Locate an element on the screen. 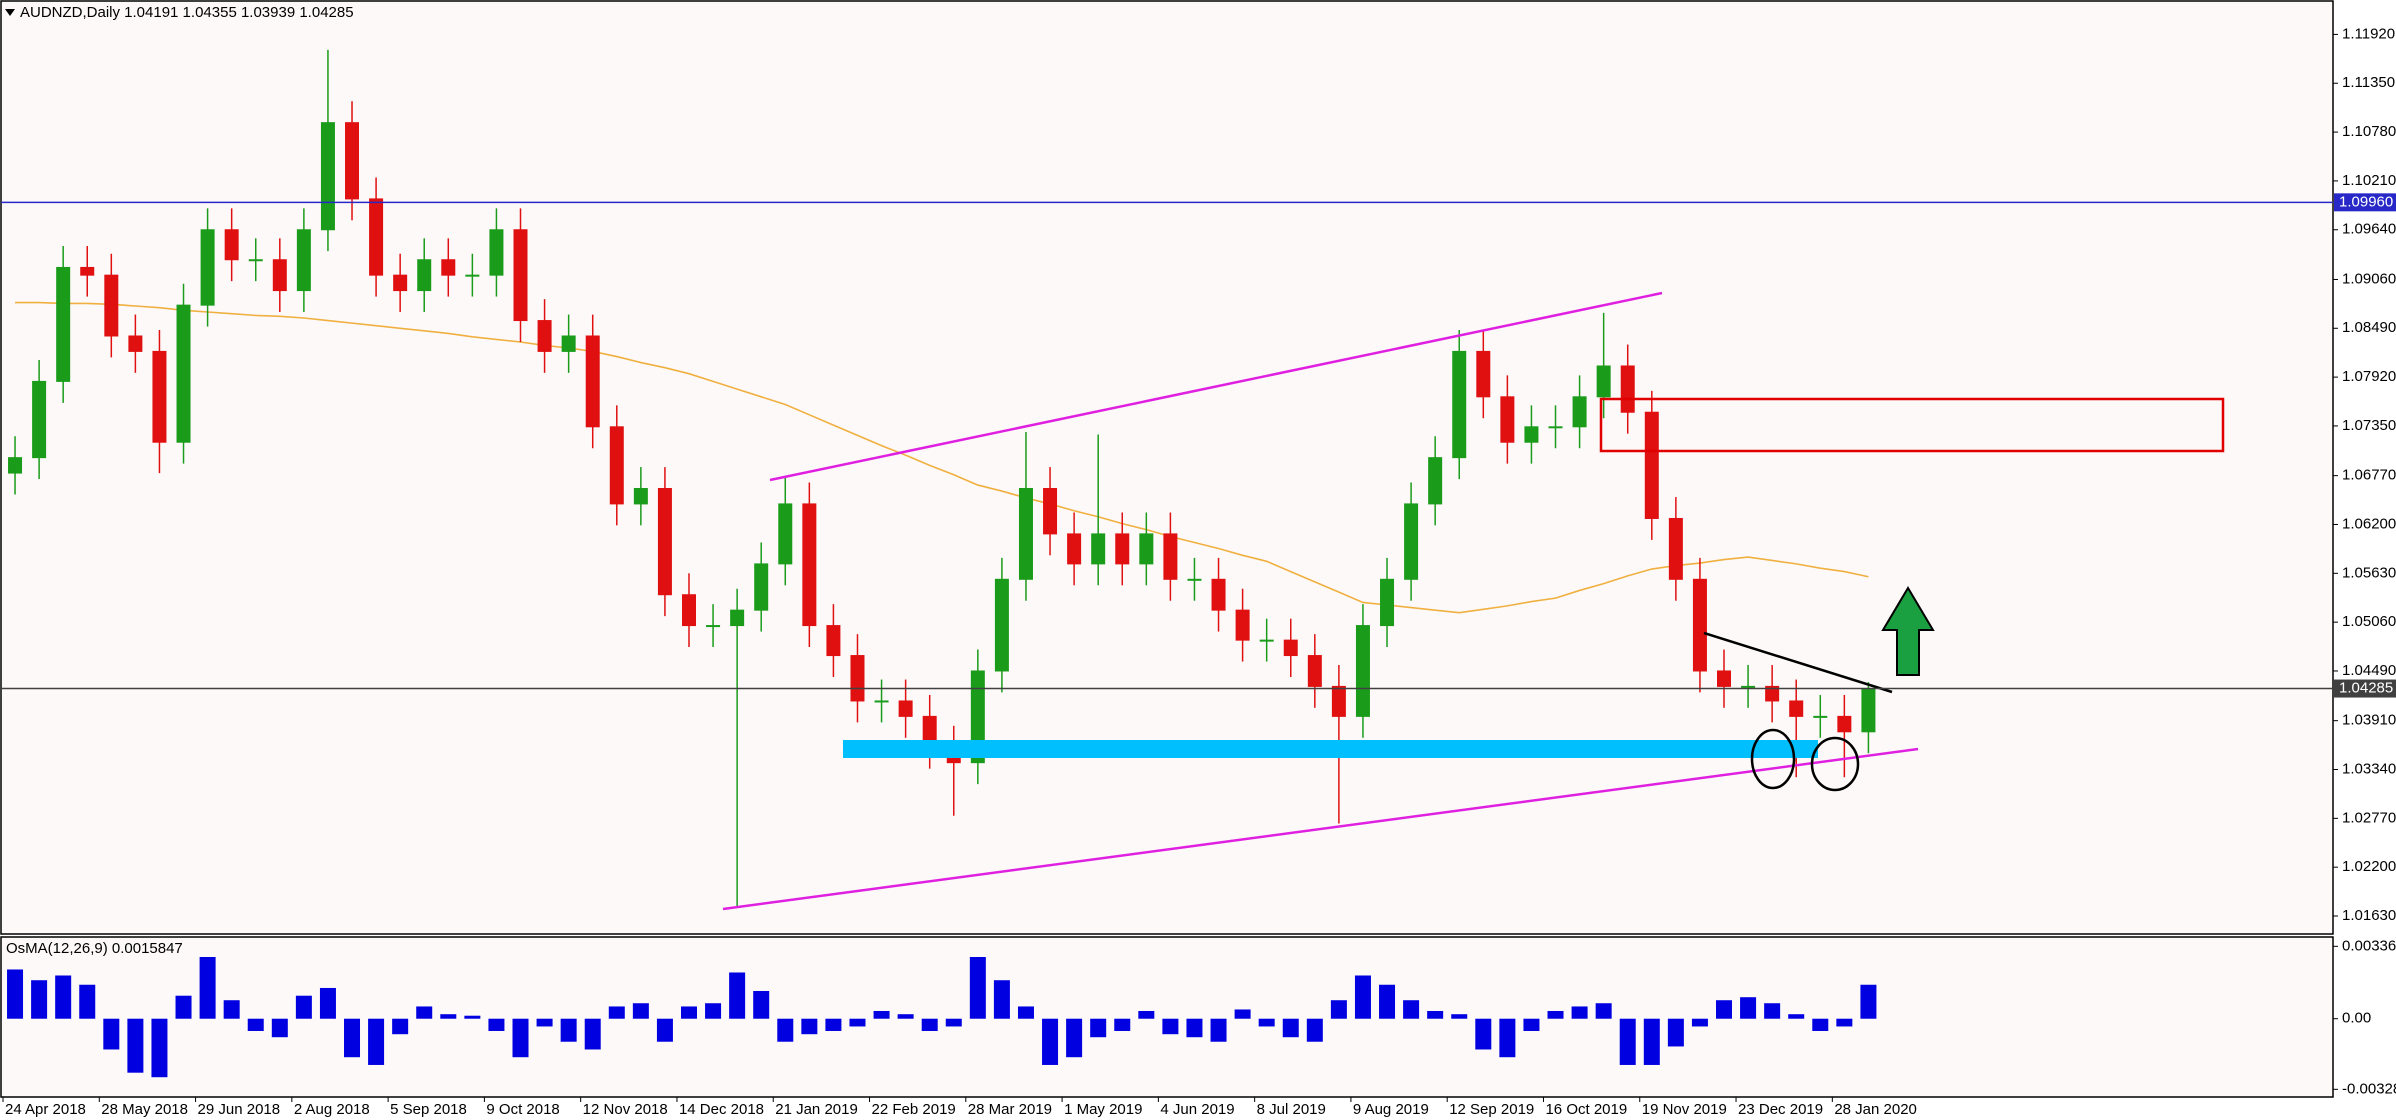 This screenshot has width=2396, height=1120. support-zone is located at coordinates (1330, 749).